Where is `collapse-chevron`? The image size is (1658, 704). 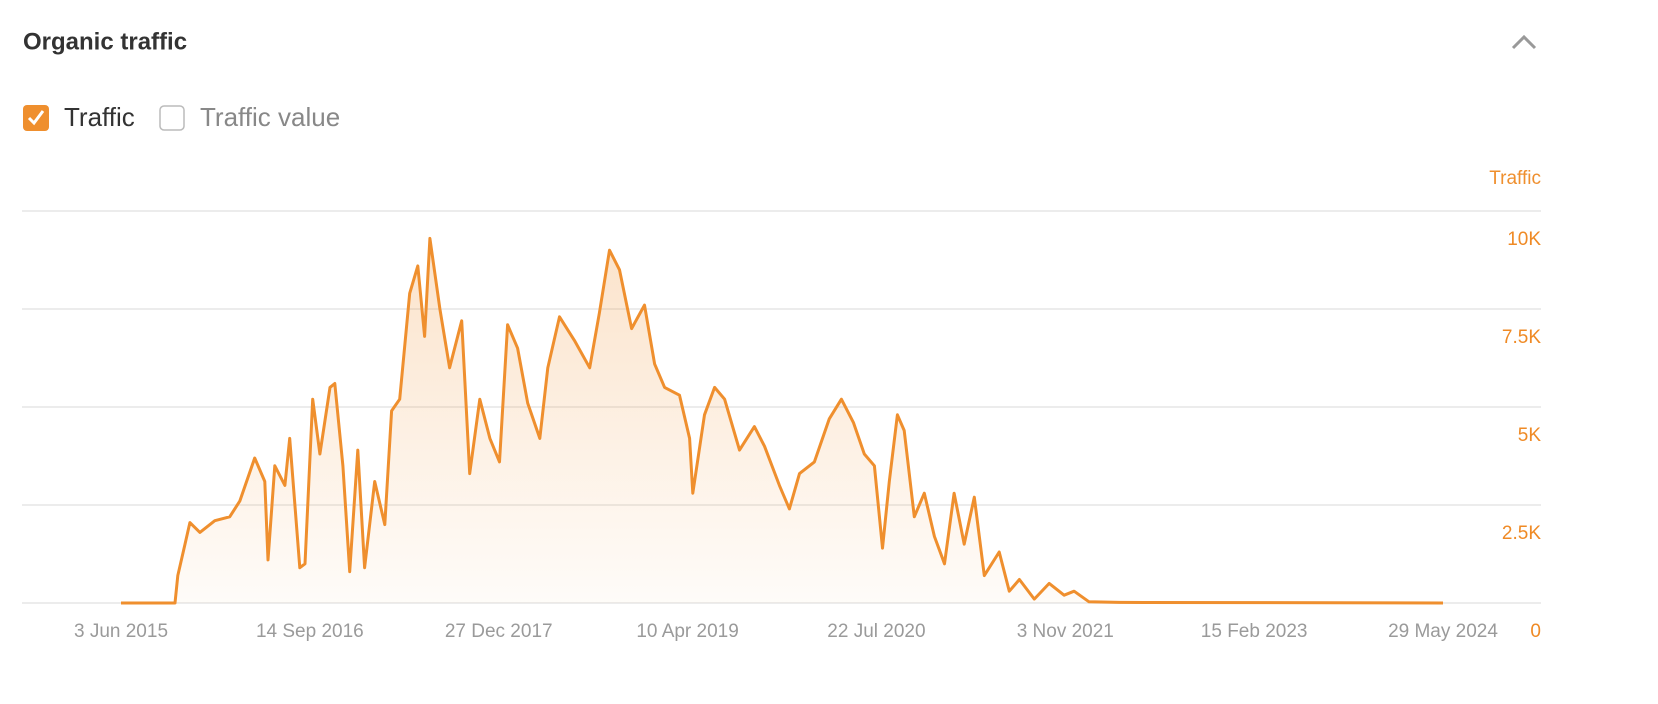 collapse-chevron is located at coordinates (1524, 42).